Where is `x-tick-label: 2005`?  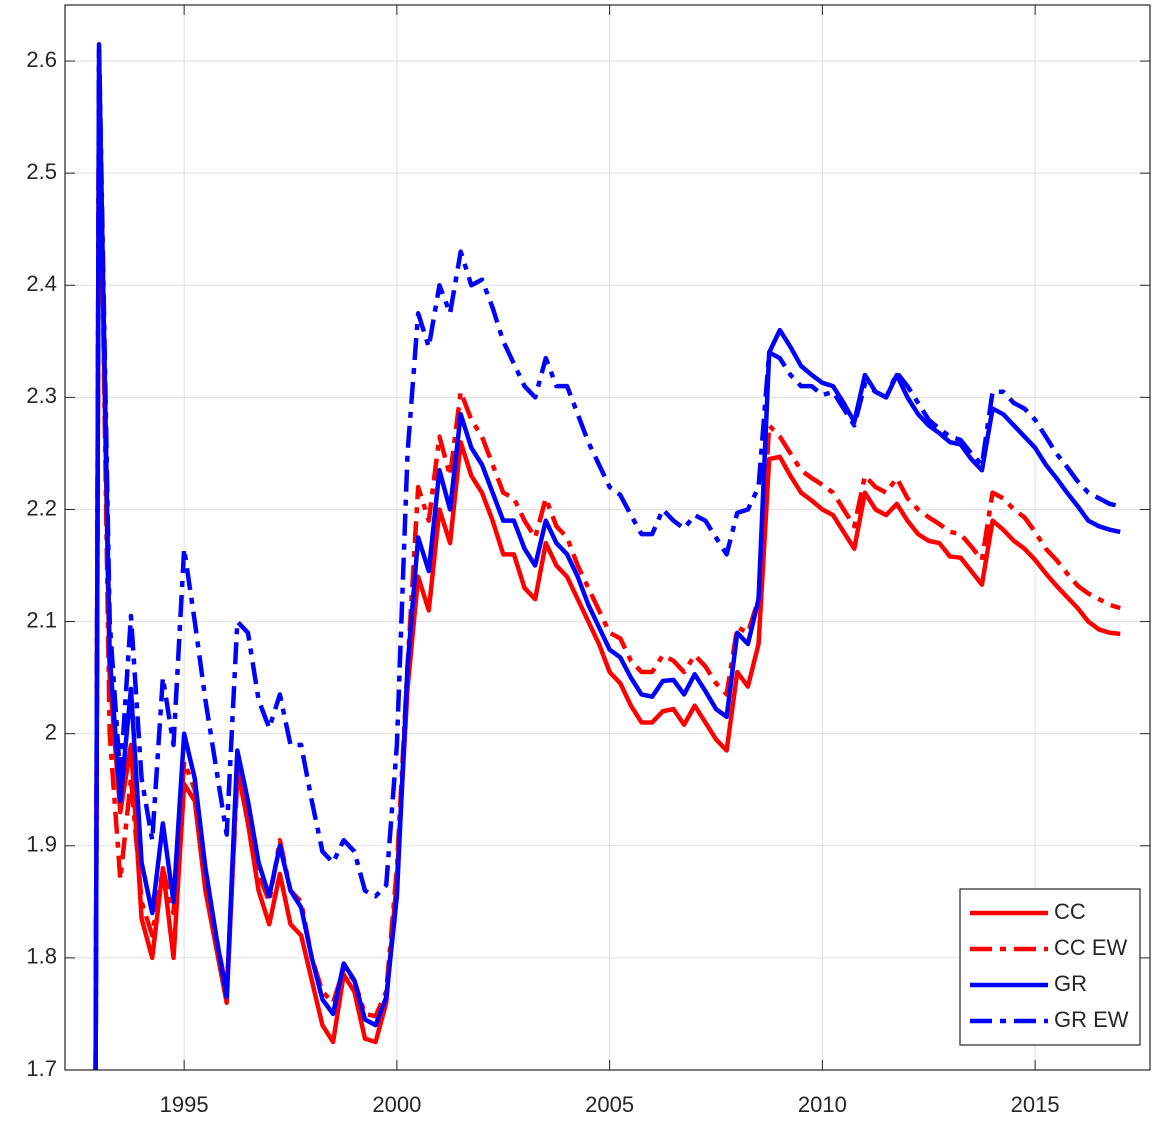
x-tick-label: 2005 is located at coordinates (609, 1104).